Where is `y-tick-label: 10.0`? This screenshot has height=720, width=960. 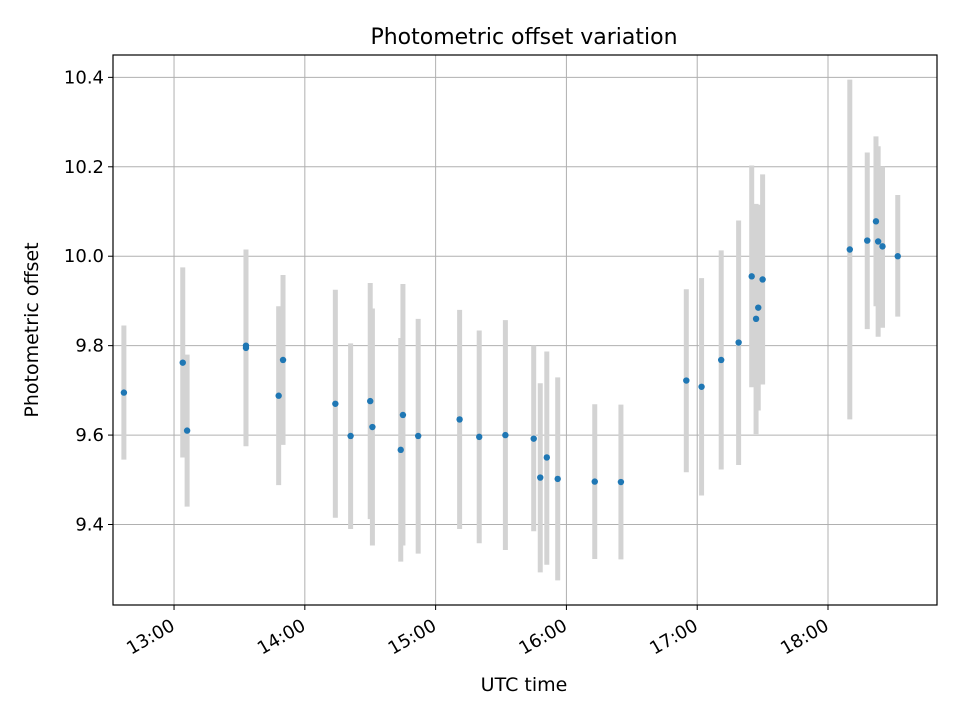
y-tick-label: 10.0 is located at coordinates (84, 256).